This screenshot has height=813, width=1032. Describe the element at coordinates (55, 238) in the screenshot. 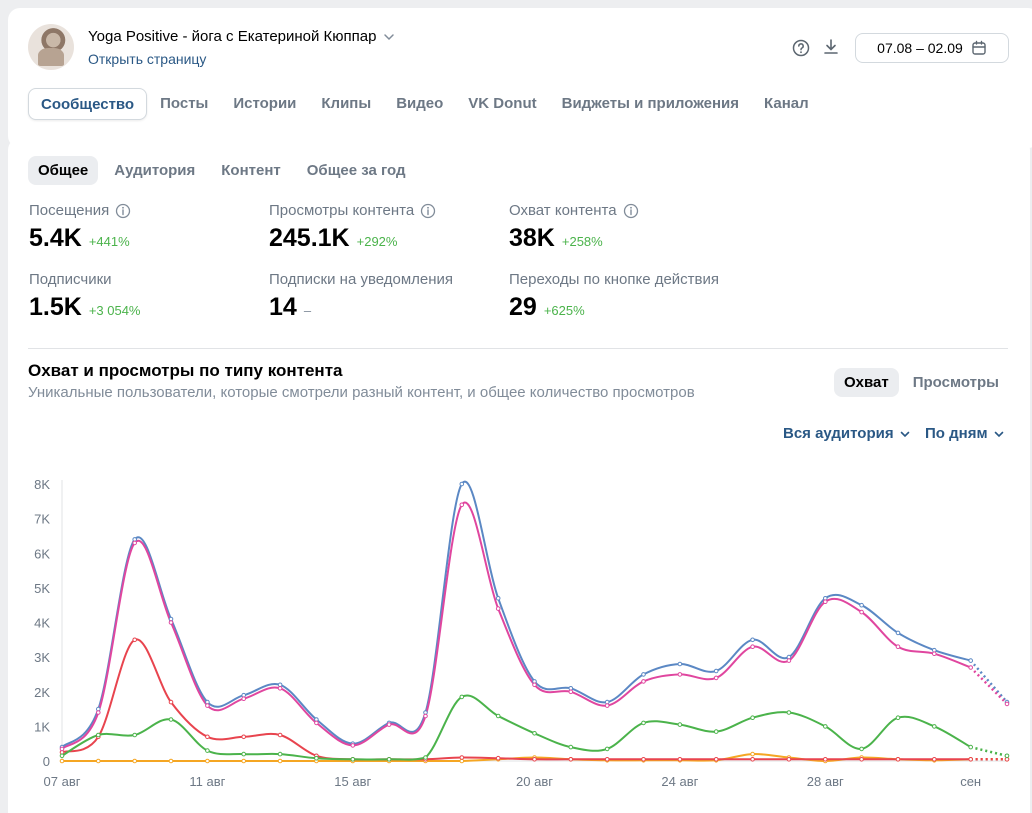

I see `metric-value: 5.4K` at that location.